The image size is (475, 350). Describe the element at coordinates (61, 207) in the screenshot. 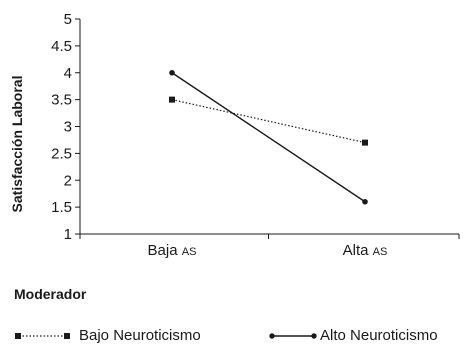

I see `y-tick-label-1: 1.5` at that location.